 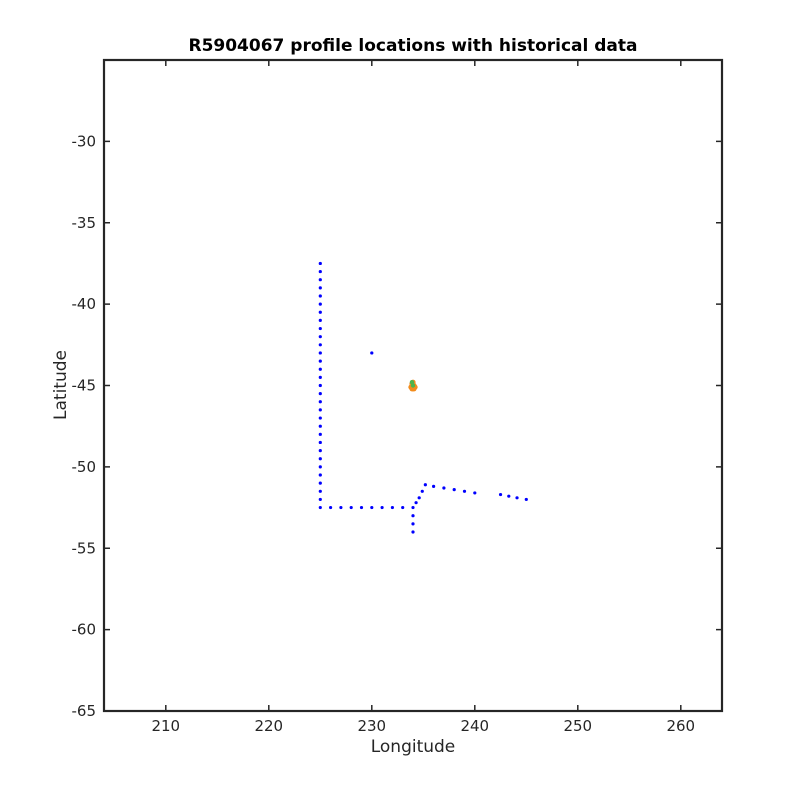 What do you see at coordinates (84, 386) in the screenshot?
I see `y-tick-label: -45` at bounding box center [84, 386].